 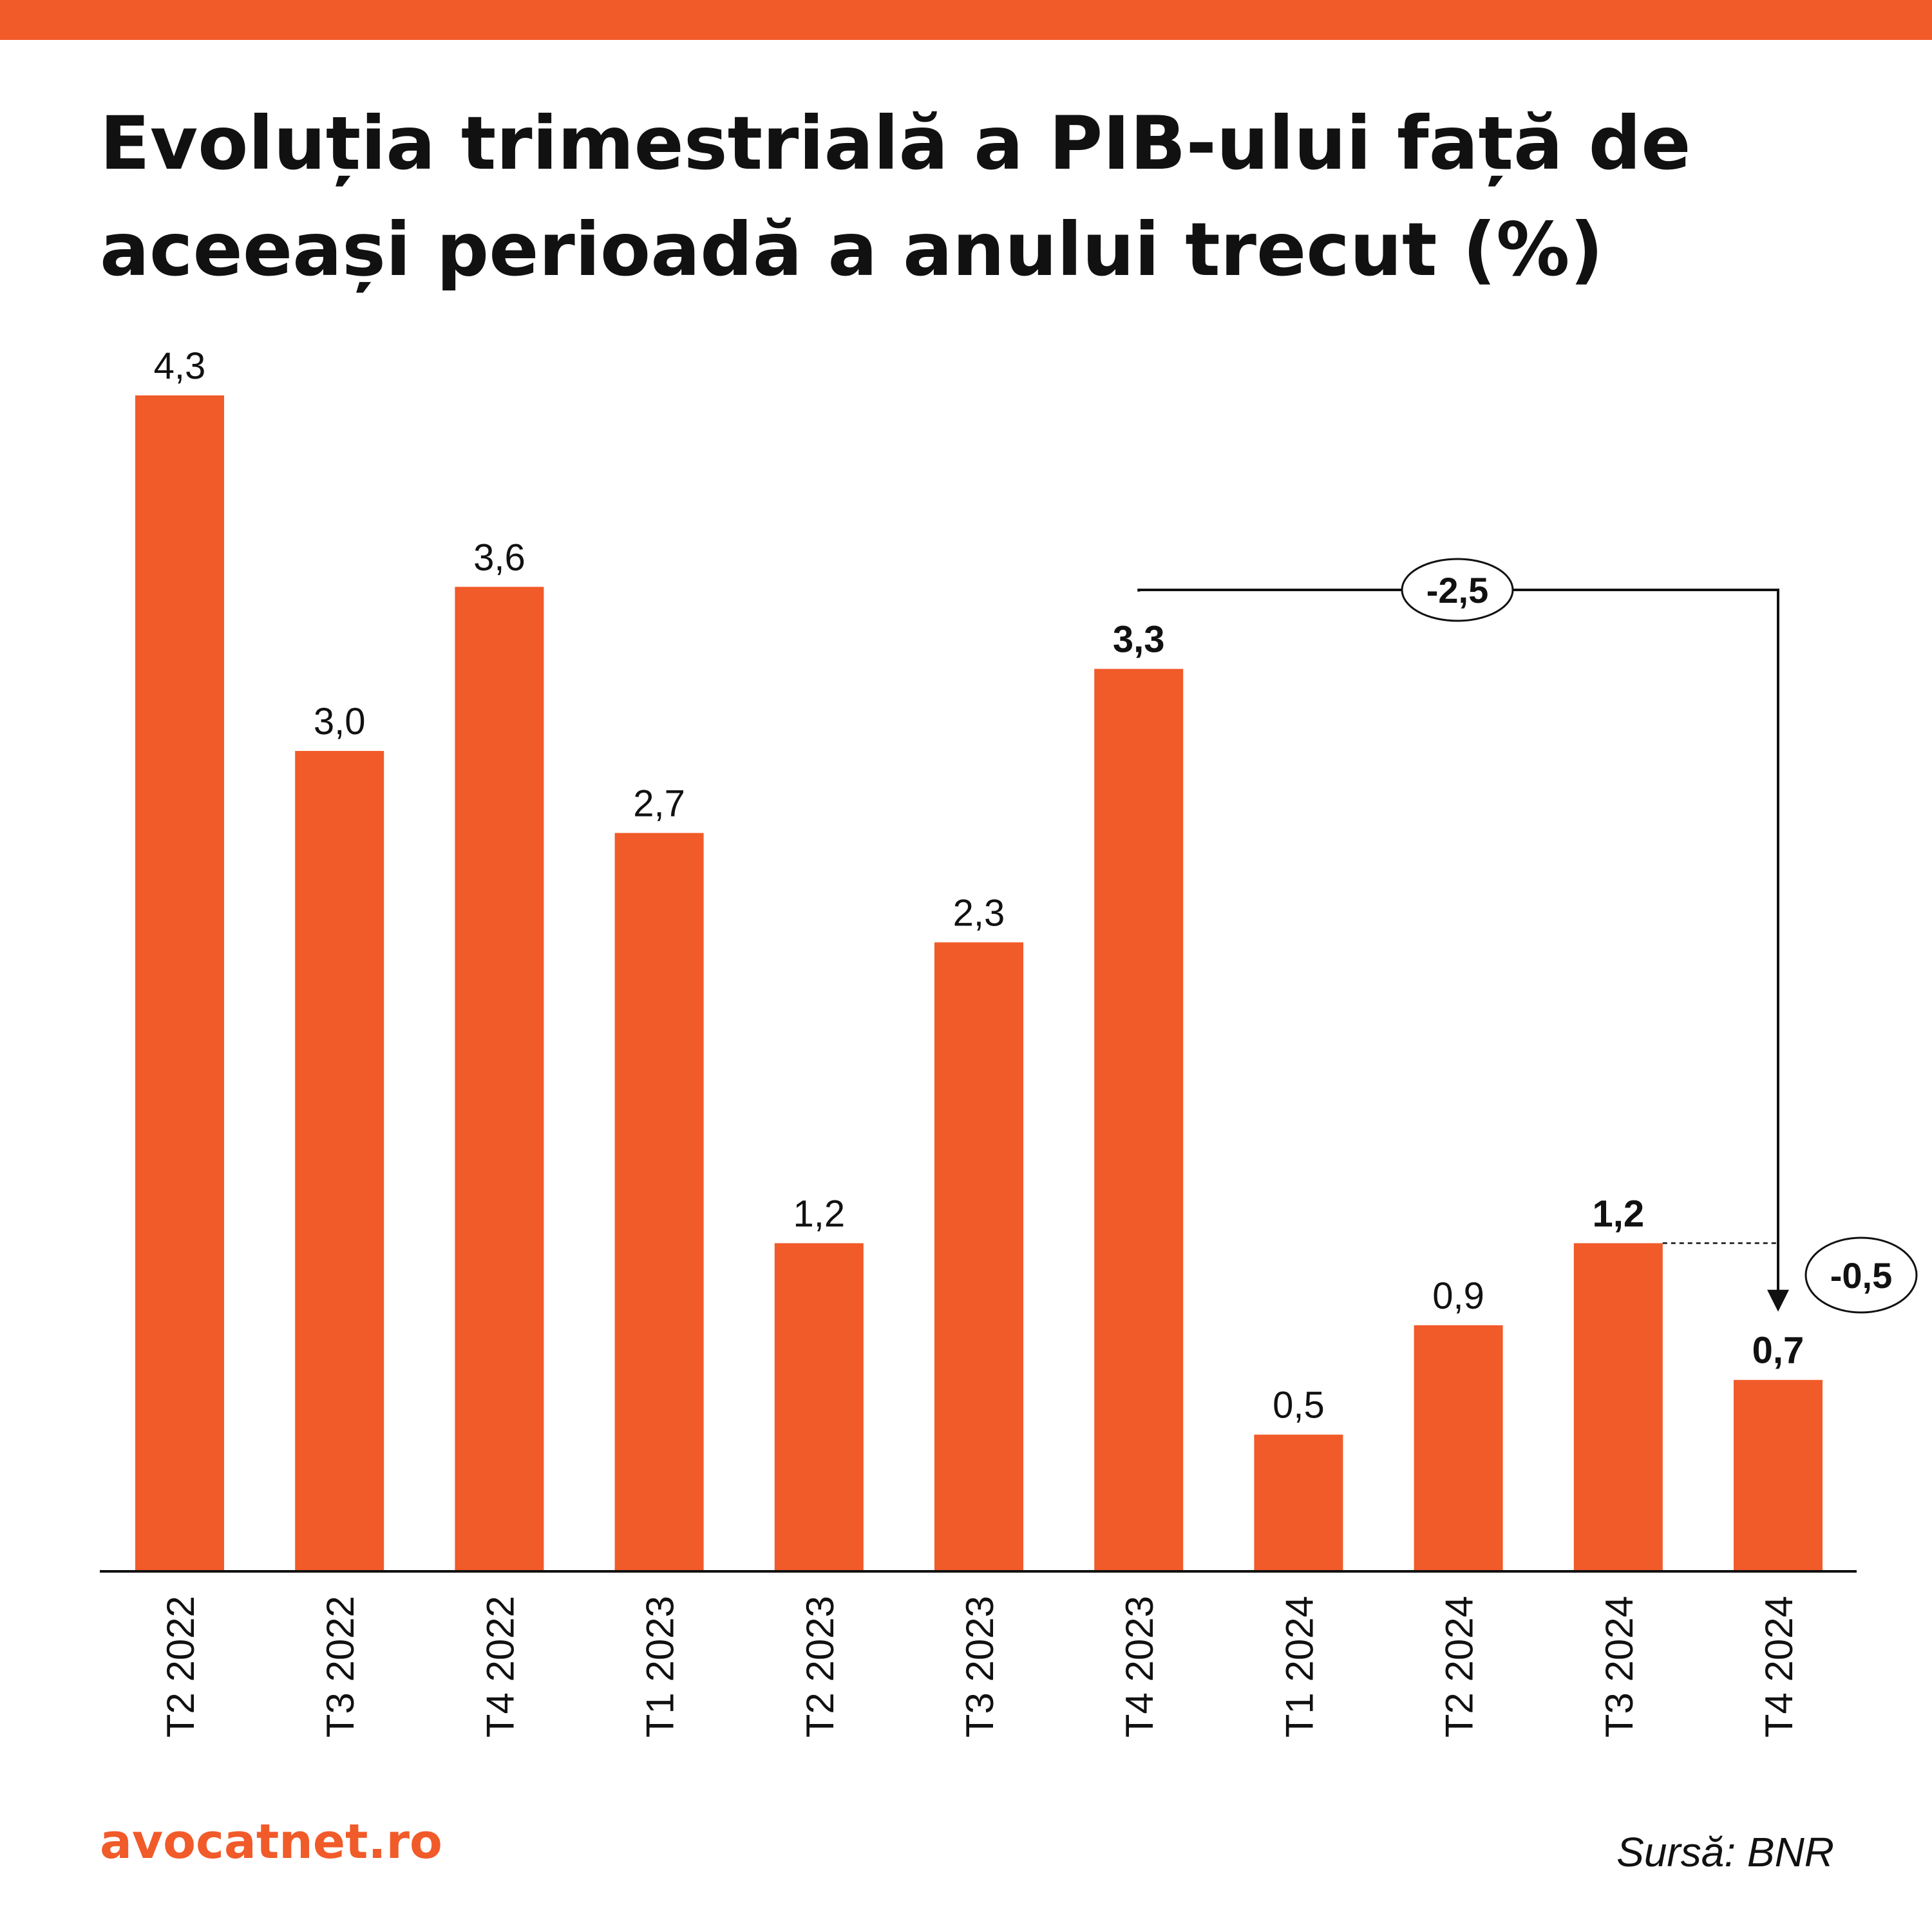 I want to click on value-label-t2-2023: 1,2, so click(x=819, y=1214).